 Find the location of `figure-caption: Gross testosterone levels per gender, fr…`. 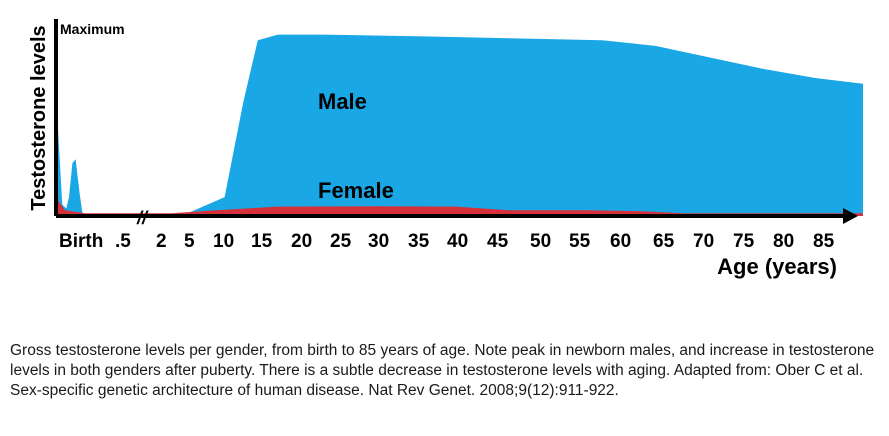

figure-caption: Gross testosterone levels per gender, fr… is located at coordinates (442, 370).